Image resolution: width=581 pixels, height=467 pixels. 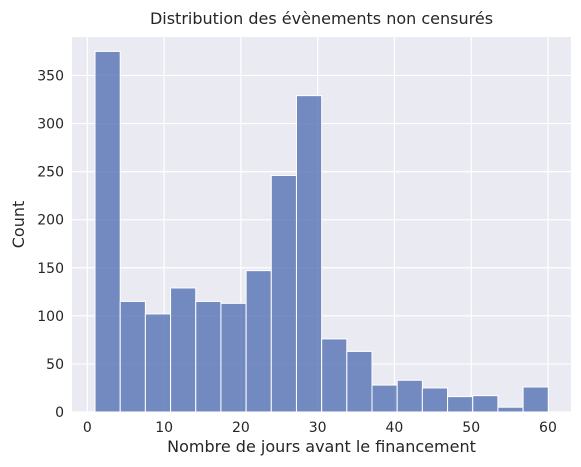 What do you see at coordinates (50, 173) in the screenshot?
I see `y-tick-label: 250` at bounding box center [50, 173].